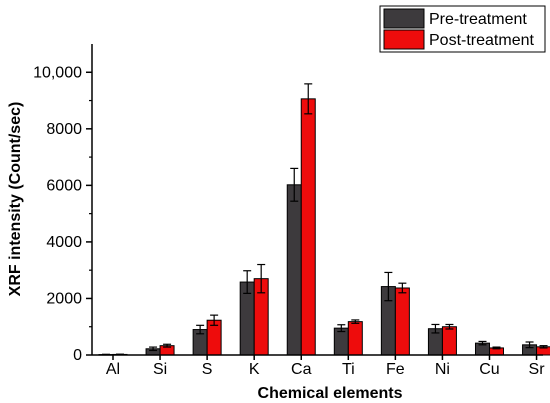 This screenshot has width=550, height=403. What do you see at coordinates (77, 355) in the screenshot?
I see `y-tick-label: 0` at bounding box center [77, 355].